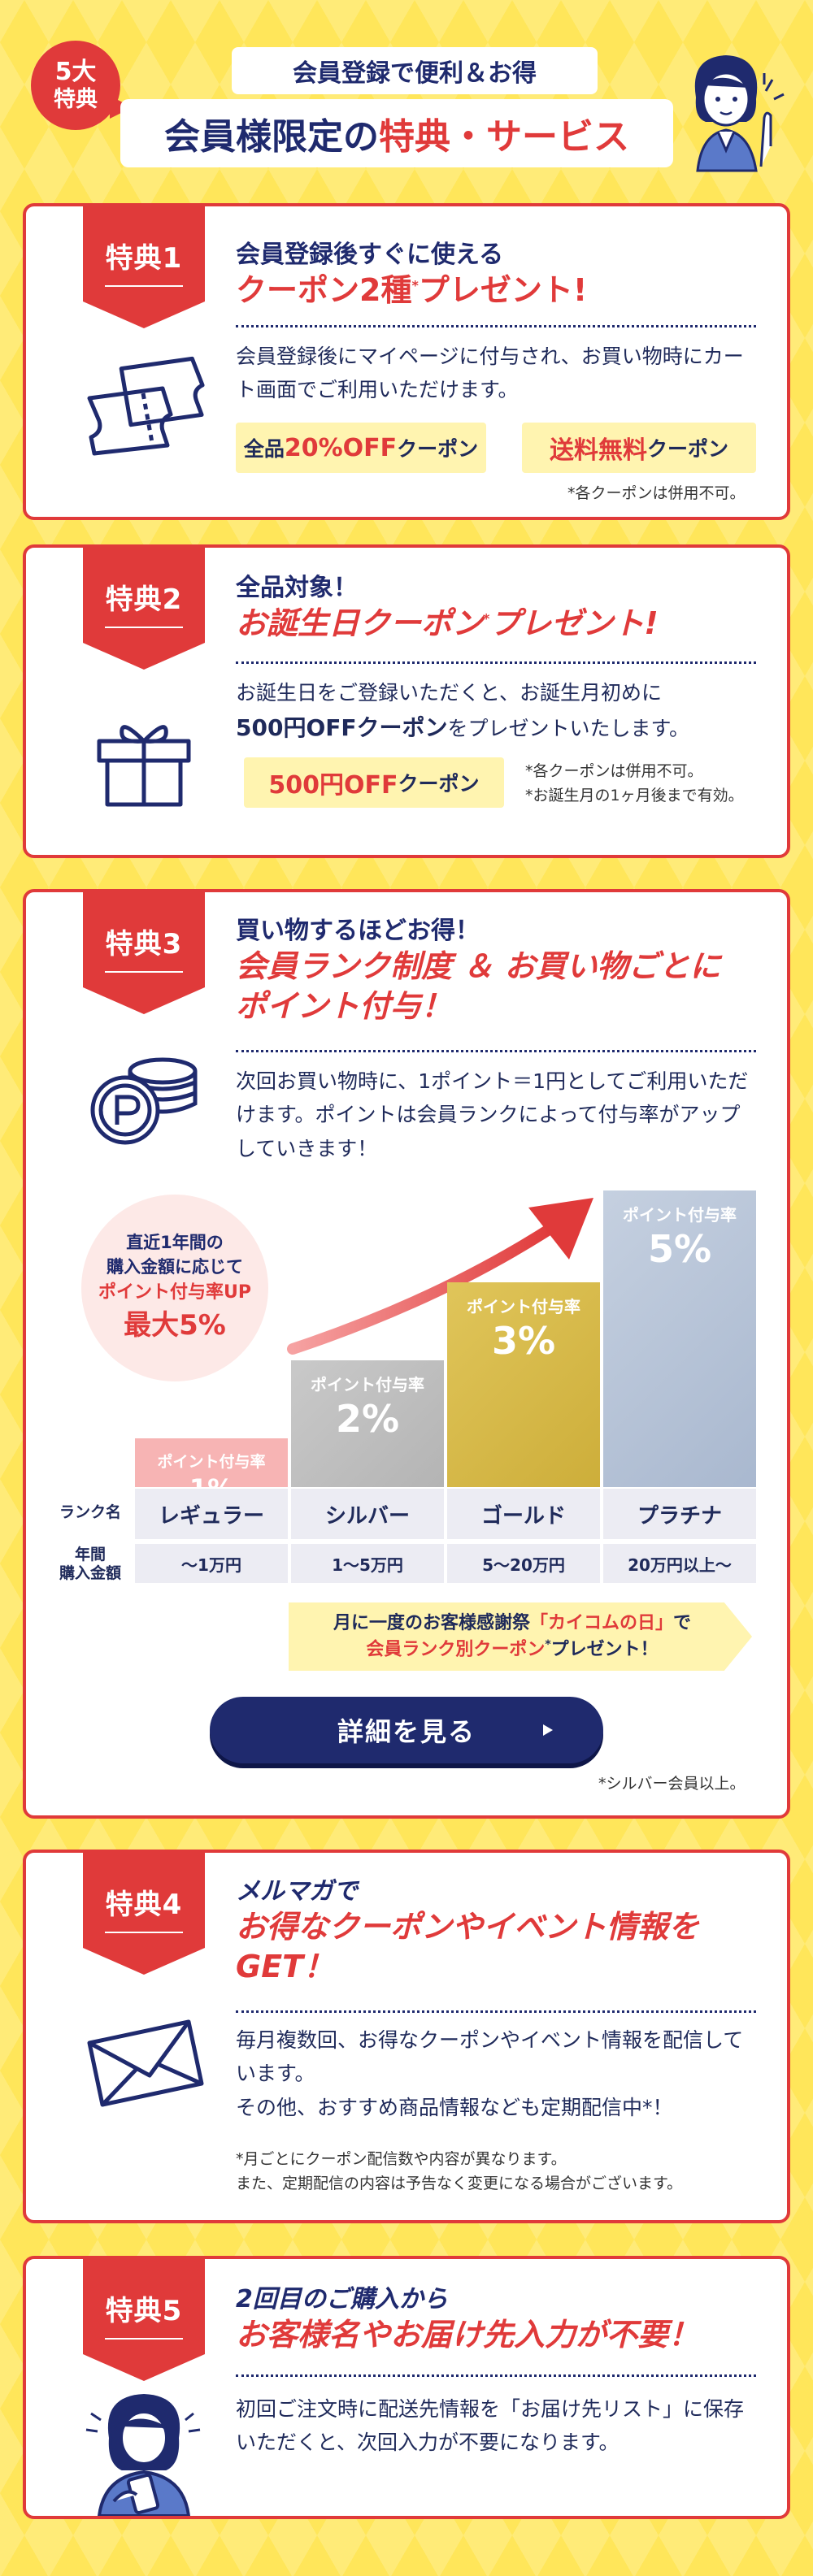  I want to click on coupon-ticket-icon, so click(146, 406).